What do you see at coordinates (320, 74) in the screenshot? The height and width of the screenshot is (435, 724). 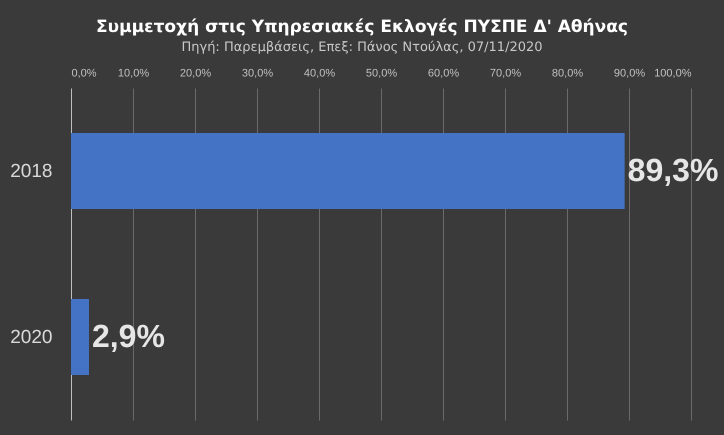 I see `x-tick-label: 40,0%` at bounding box center [320, 74].